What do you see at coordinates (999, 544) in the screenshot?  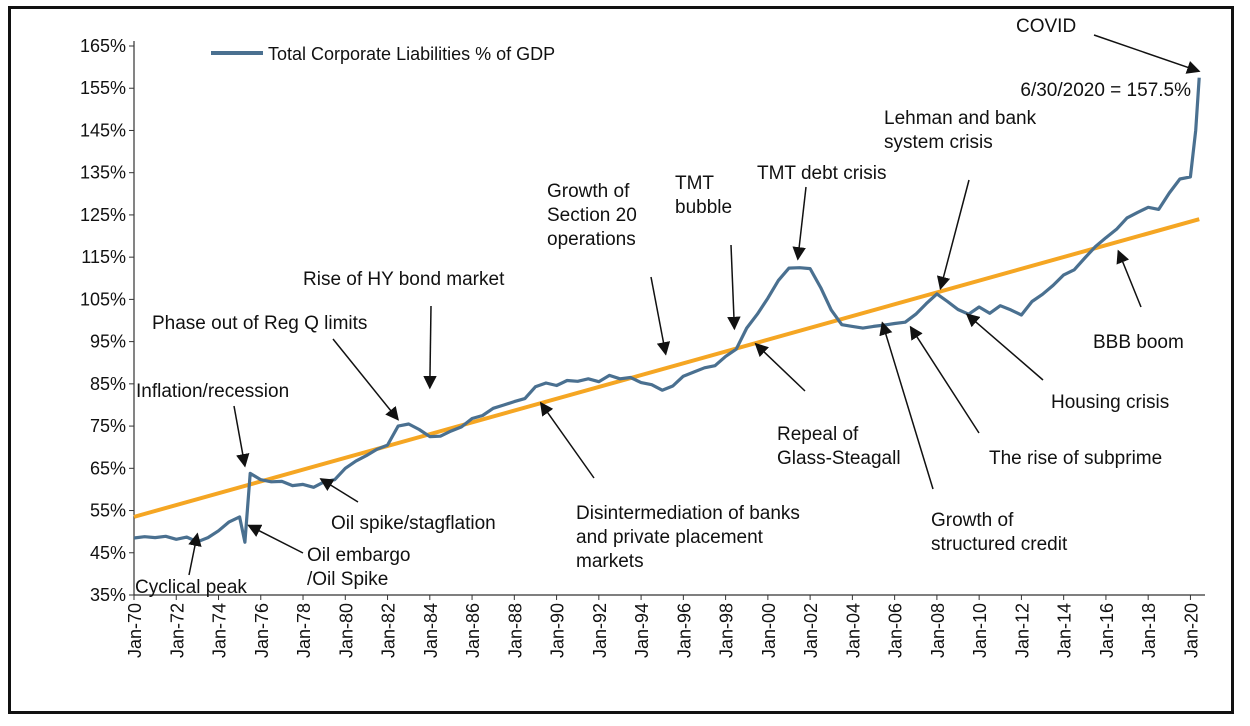 I see `annotation-text: structured credit` at bounding box center [999, 544].